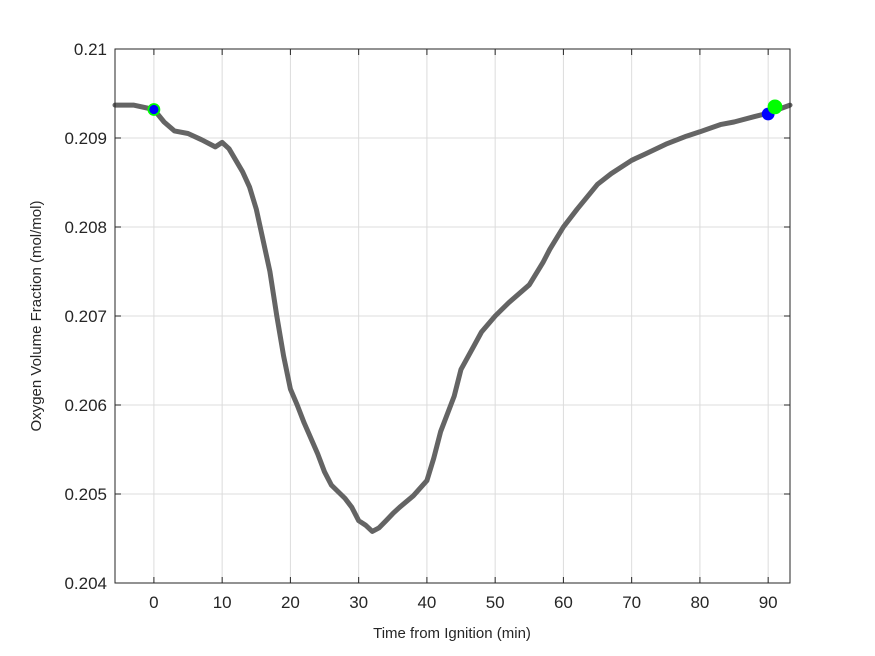  Describe the element at coordinates (452, 633) in the screenshot. I see `x-axis-label: Time from Ignition (min)` at that location.